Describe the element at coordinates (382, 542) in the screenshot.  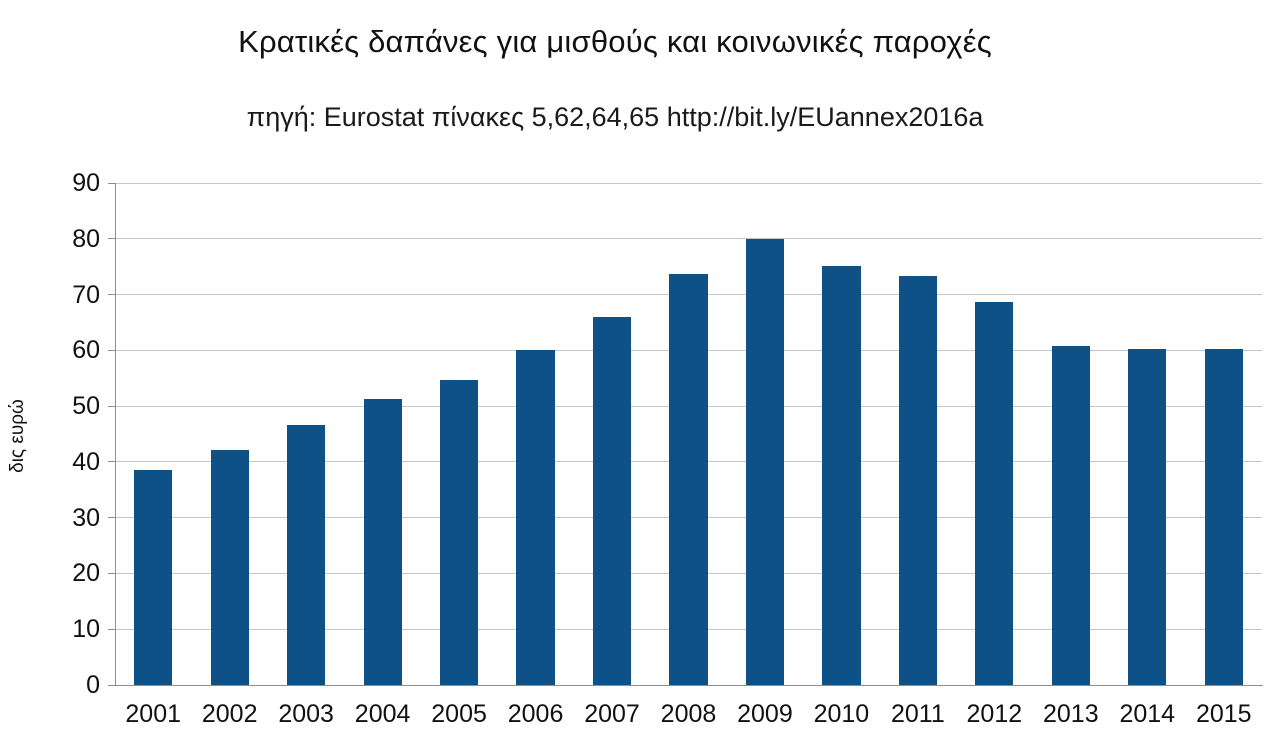
I see `bar-2004` at that location.